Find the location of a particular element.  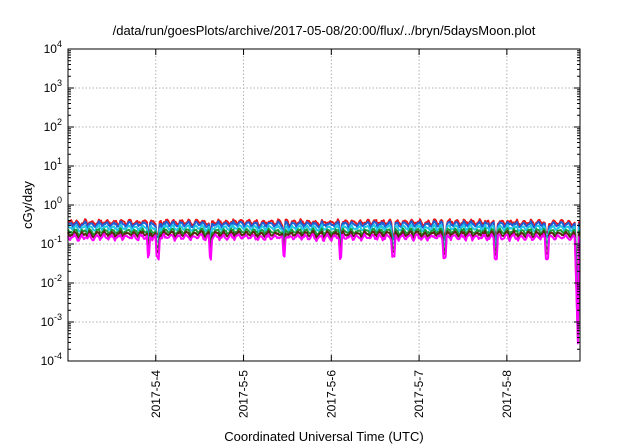

y-tick-label: 10⁻³ is located at coordinates (51, 320).